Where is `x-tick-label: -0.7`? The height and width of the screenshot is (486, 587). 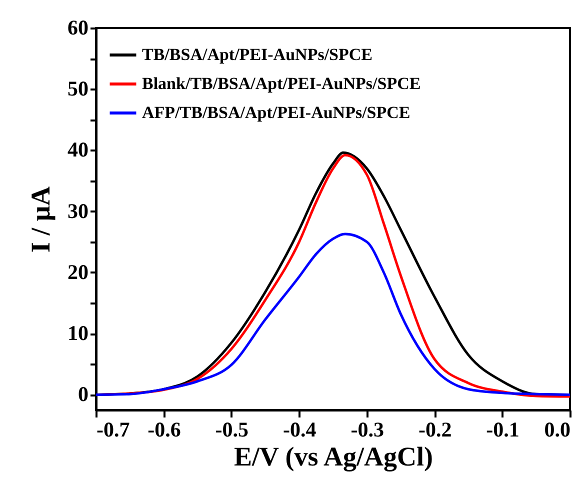 x-tick-label: -0.7 is located at coordinates (113, 430).